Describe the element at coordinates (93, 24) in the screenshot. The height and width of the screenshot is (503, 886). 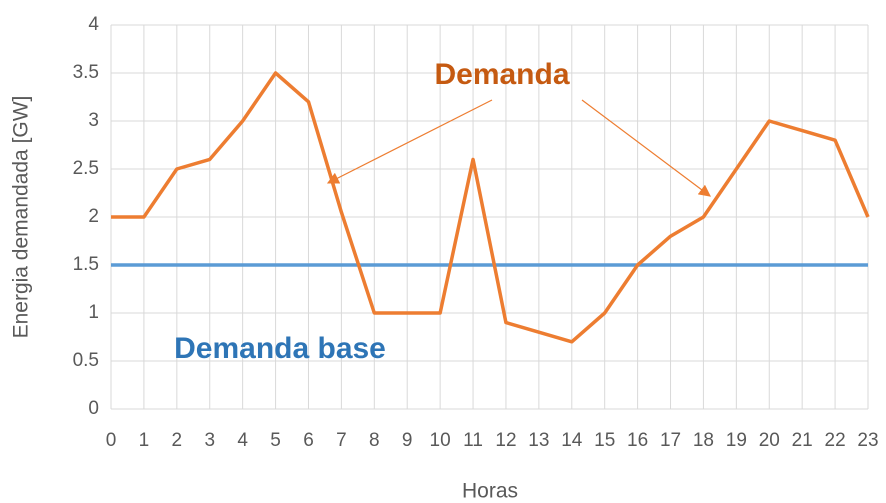
I see `y-tick-label: 4` at that location.